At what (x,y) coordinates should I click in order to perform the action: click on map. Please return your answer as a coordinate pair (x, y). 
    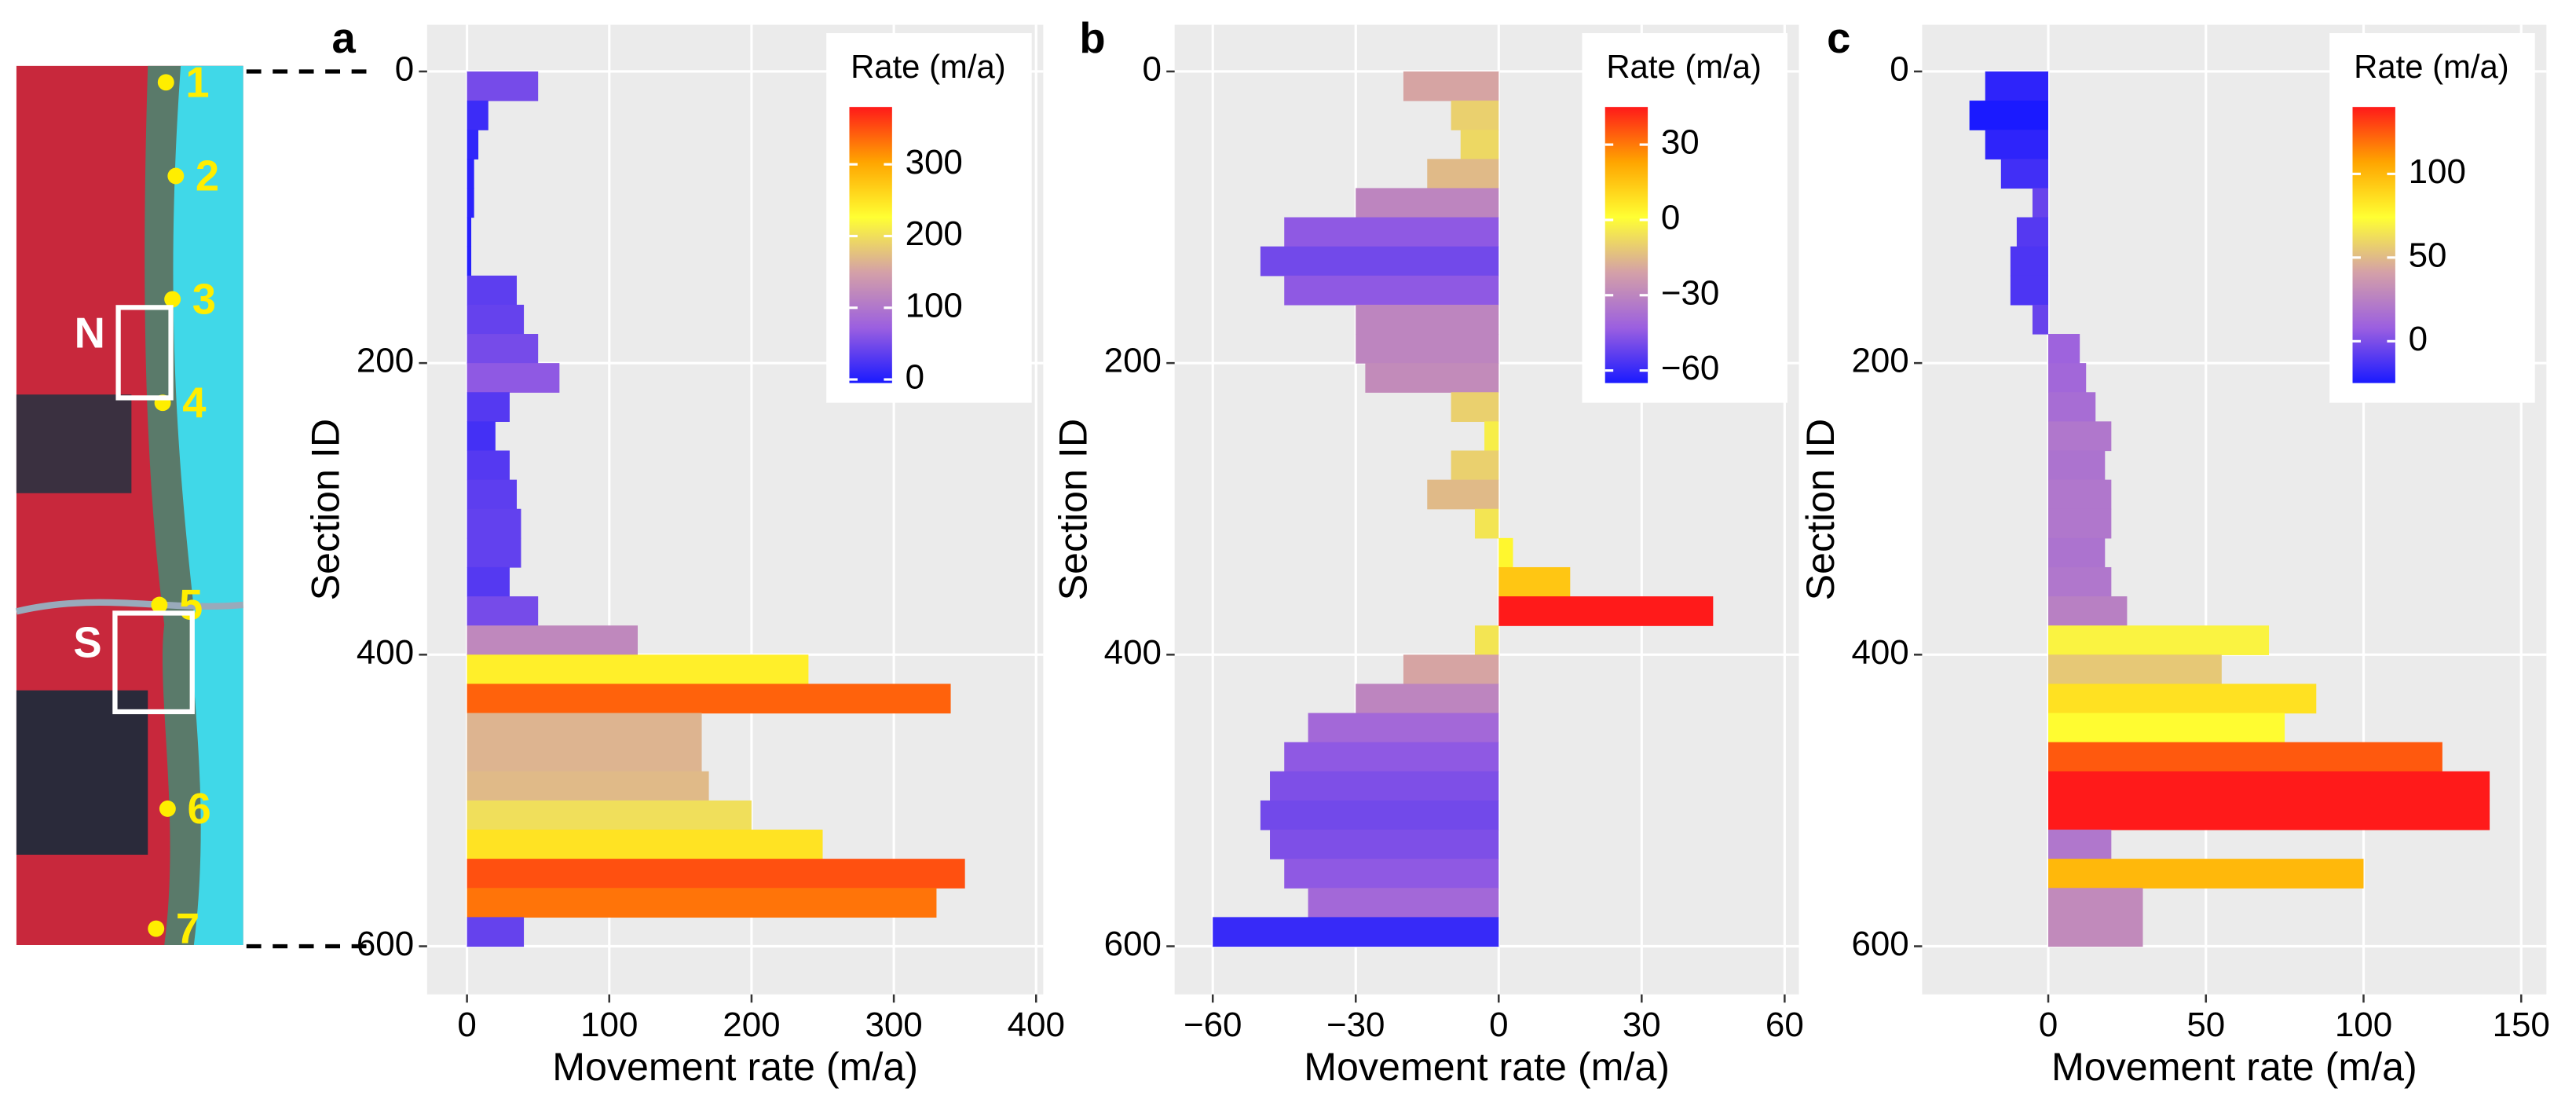
    Looking at the image, I should click on (129, 505).